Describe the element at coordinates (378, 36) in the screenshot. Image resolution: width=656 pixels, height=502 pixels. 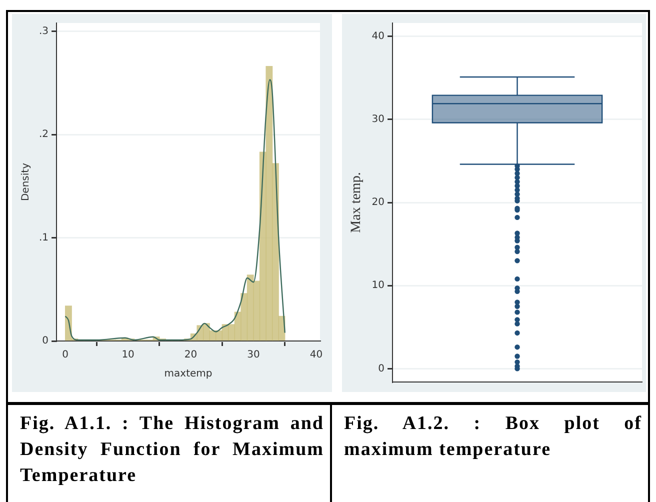
I see `y-tick-label: 40` at that location.